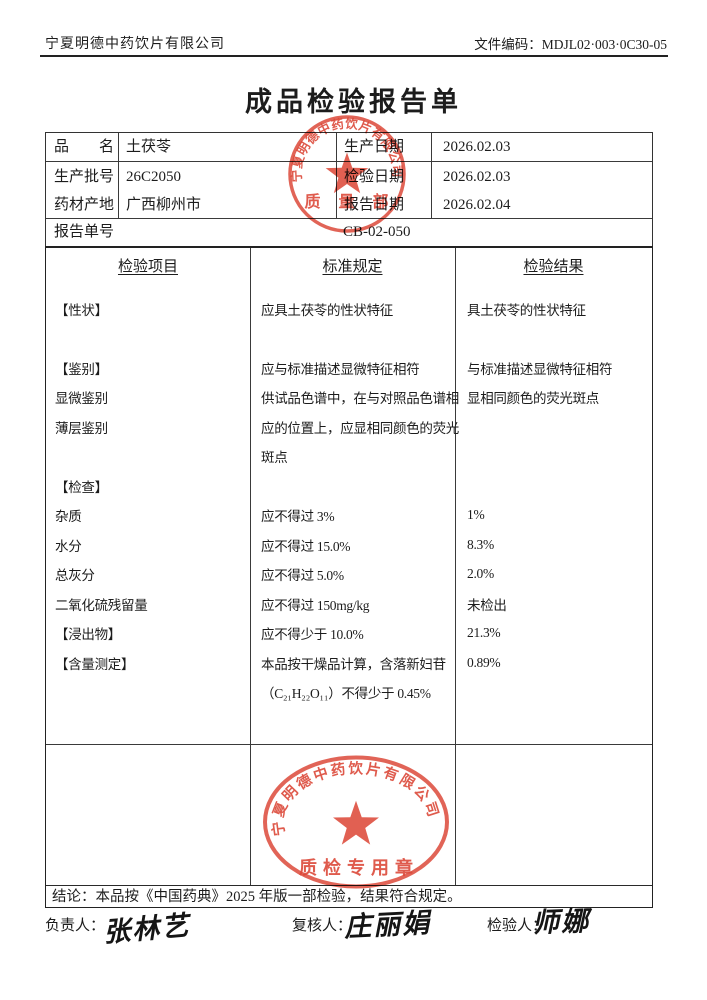 The height and width of the screenshot is (1000, 707). What do you see at coordinates (164, 205) in the screenshot?
I see `origin-value: 广西柳州市` at bounding box center [164, 205].